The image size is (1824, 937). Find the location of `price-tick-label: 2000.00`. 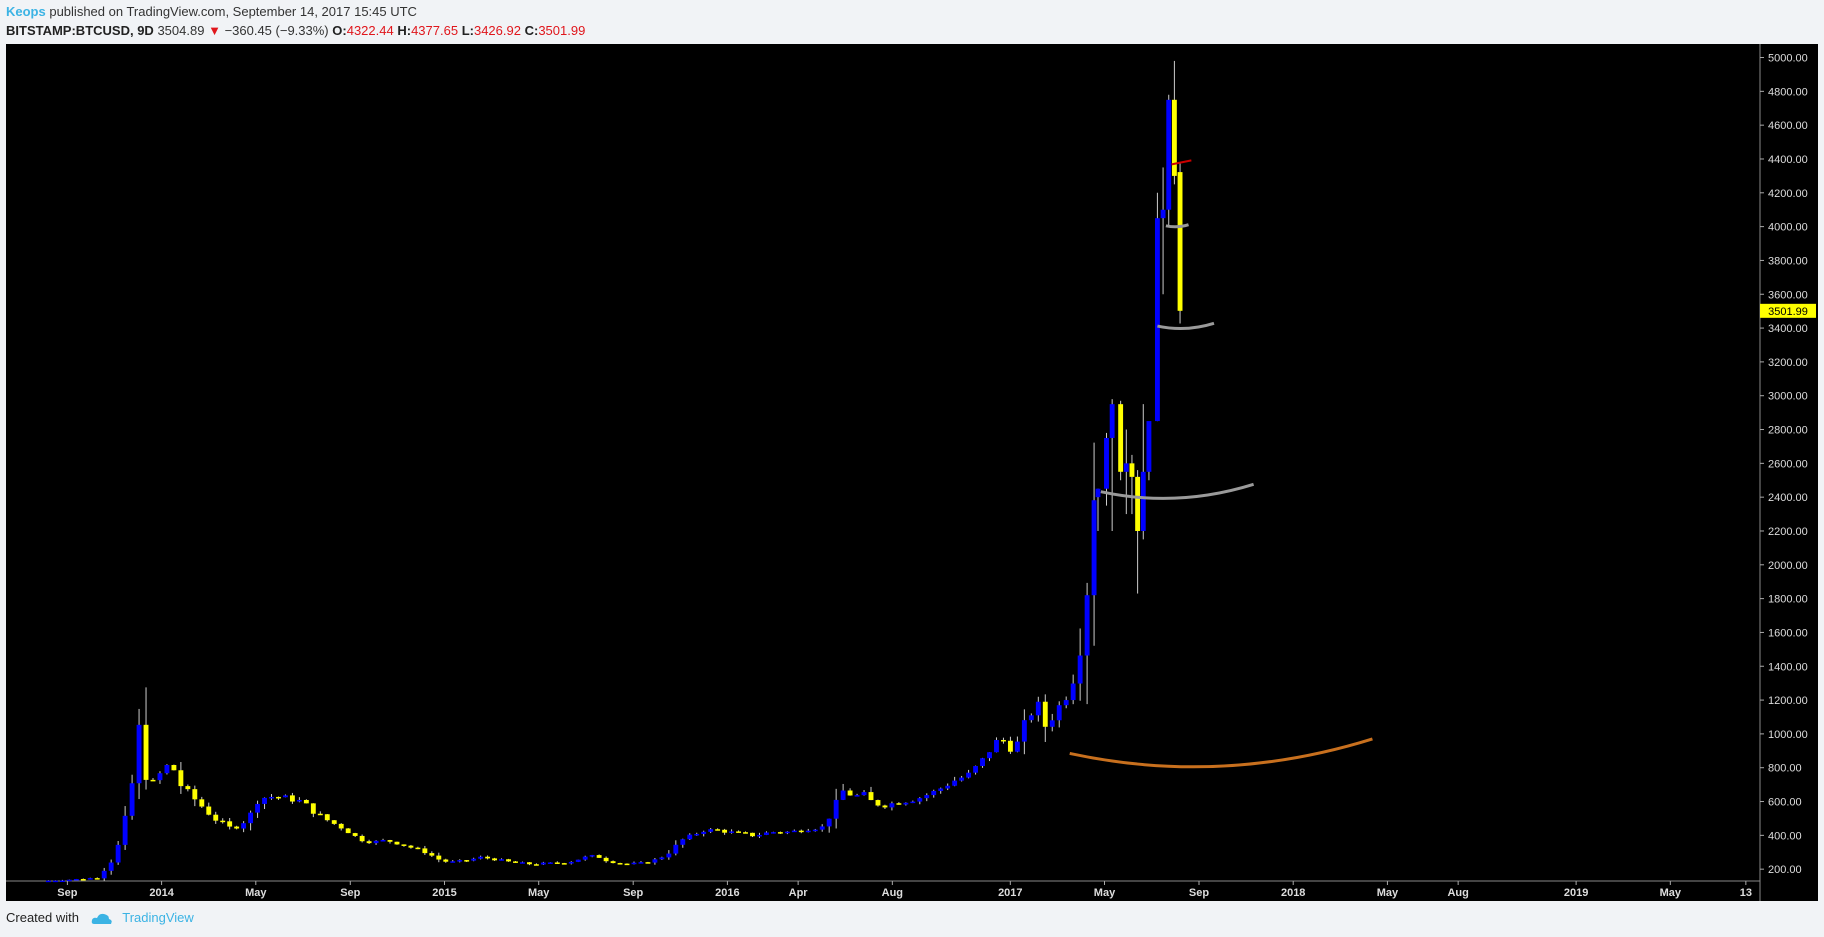

price-tick-label: 2000.00 is located at coordinates (1788, 566).